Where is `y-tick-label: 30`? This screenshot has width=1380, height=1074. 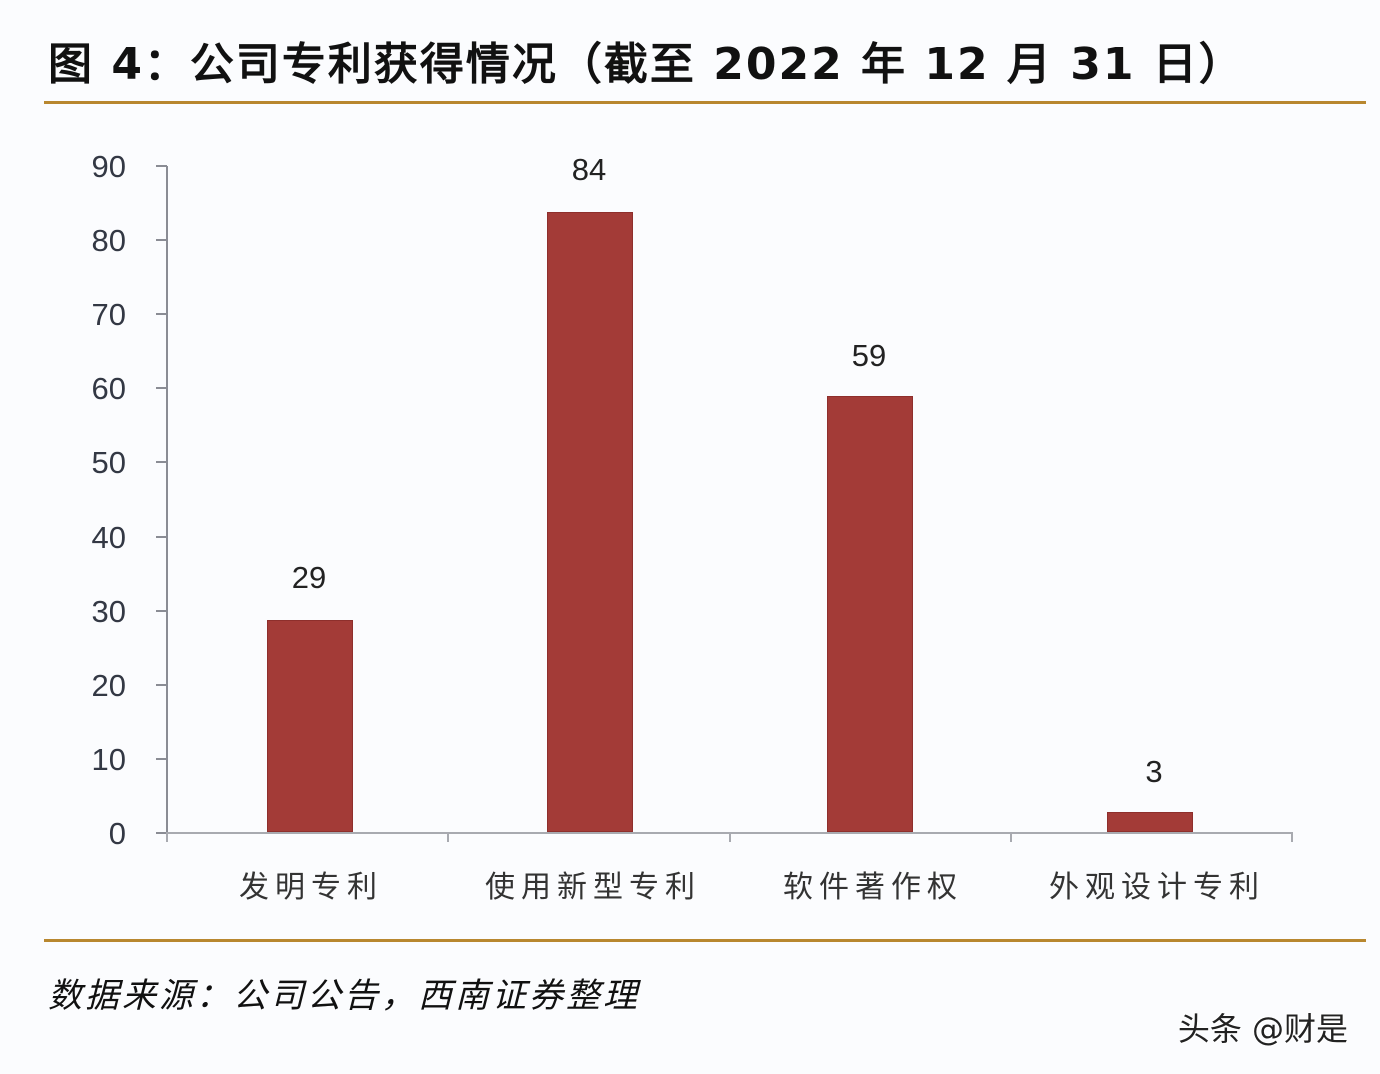 y-tick-label: 30 is located at coordinates (108, 611).